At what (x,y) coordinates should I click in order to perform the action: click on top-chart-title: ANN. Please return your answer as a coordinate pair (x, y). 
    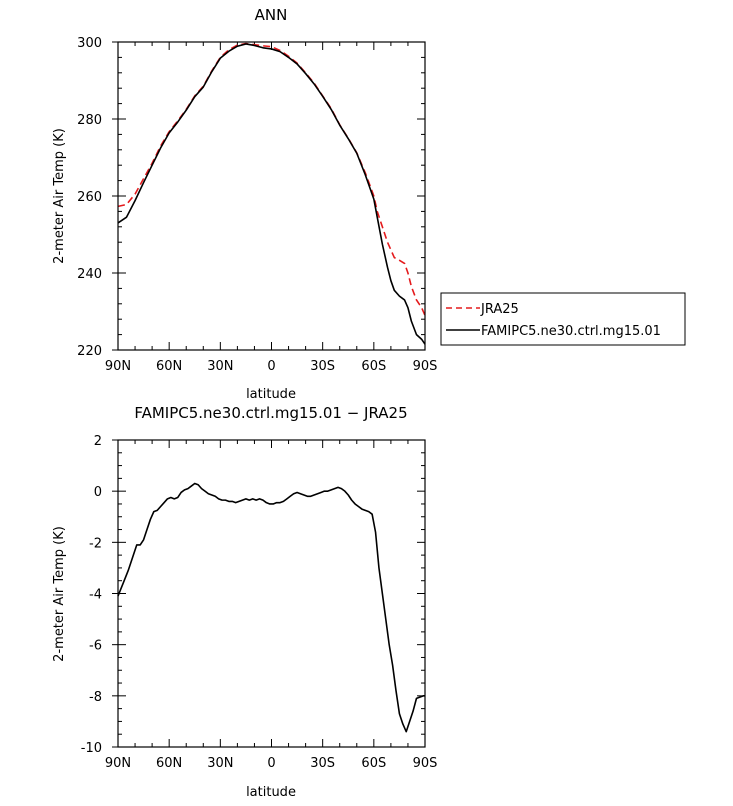
    Looking at the image, I should click on (271, 15).